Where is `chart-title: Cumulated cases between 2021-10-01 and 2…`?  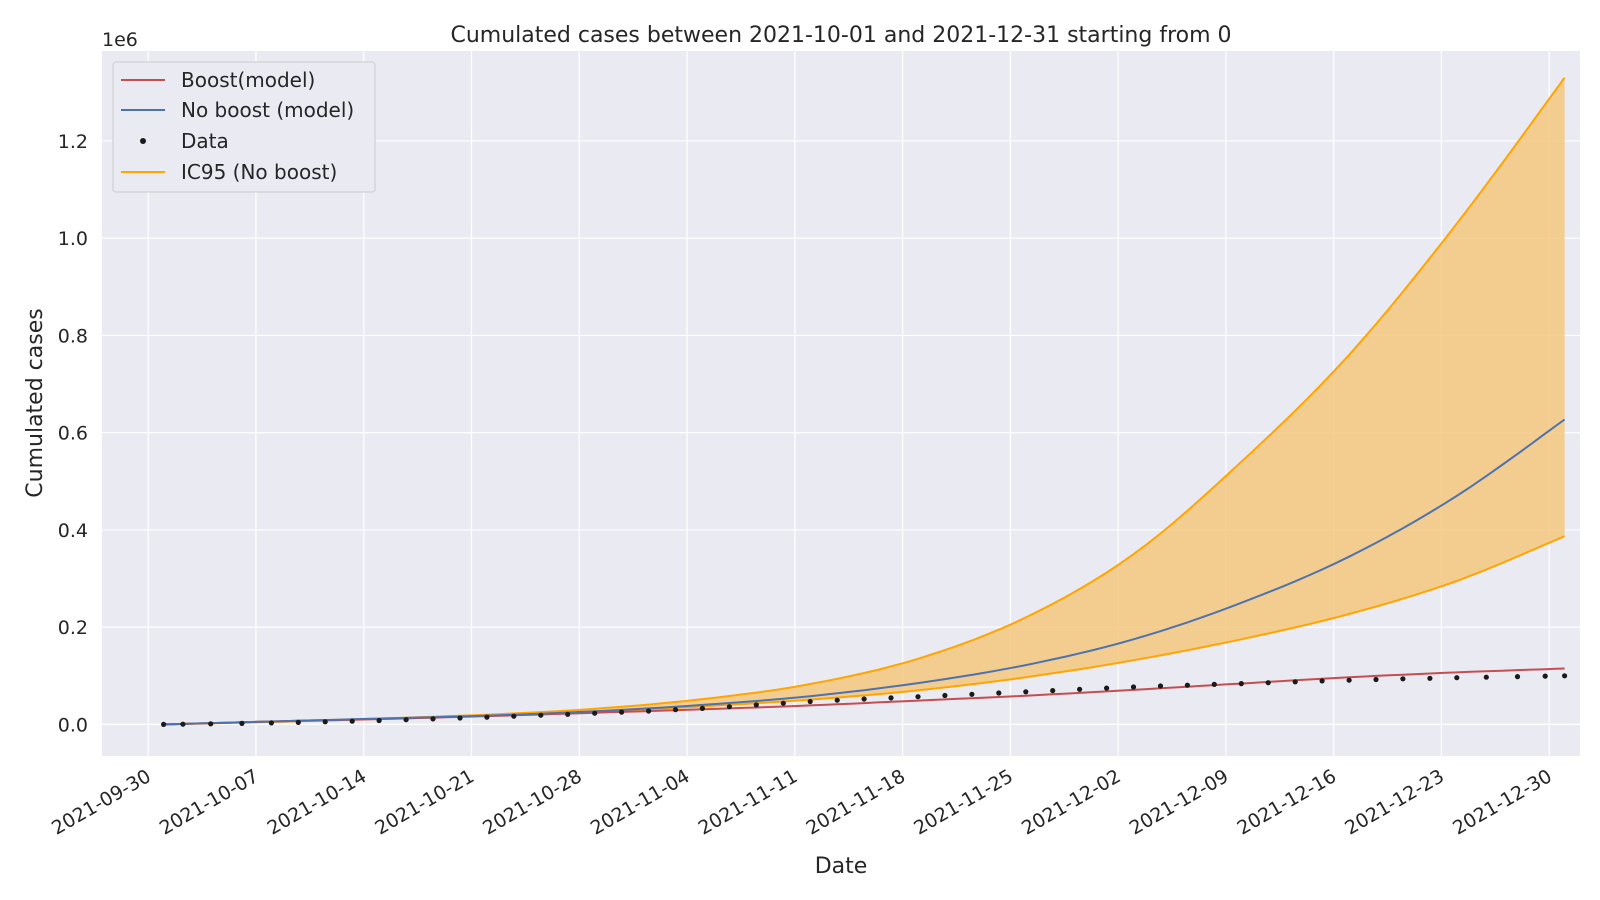
chart-title: Cumulated cases between 2021-10-01 and 2… is located at coordinates (840, 35).